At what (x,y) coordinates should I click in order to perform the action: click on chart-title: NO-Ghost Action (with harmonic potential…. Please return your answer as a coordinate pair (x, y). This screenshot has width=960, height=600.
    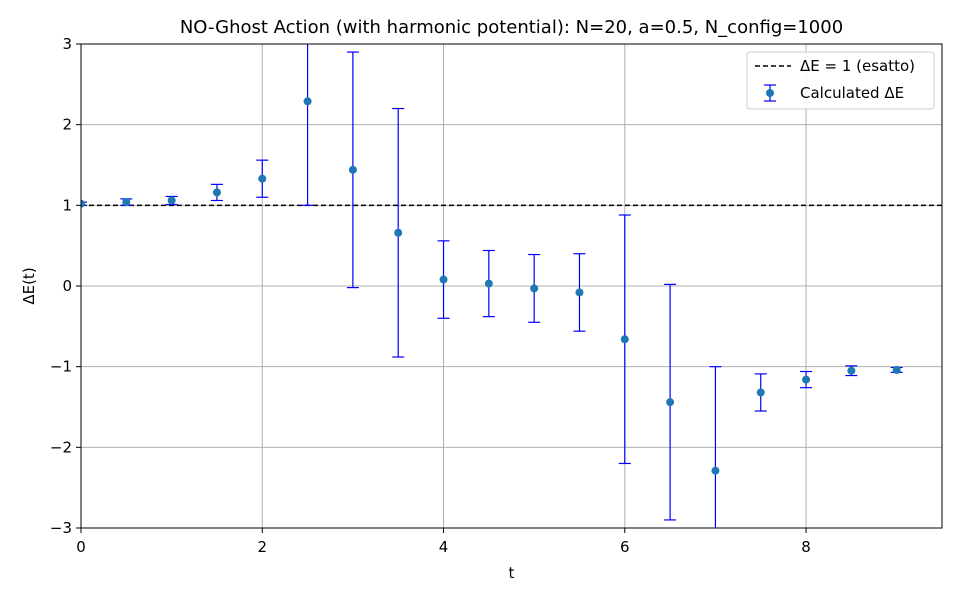
    Looking at the image, I should click on (511, 27).